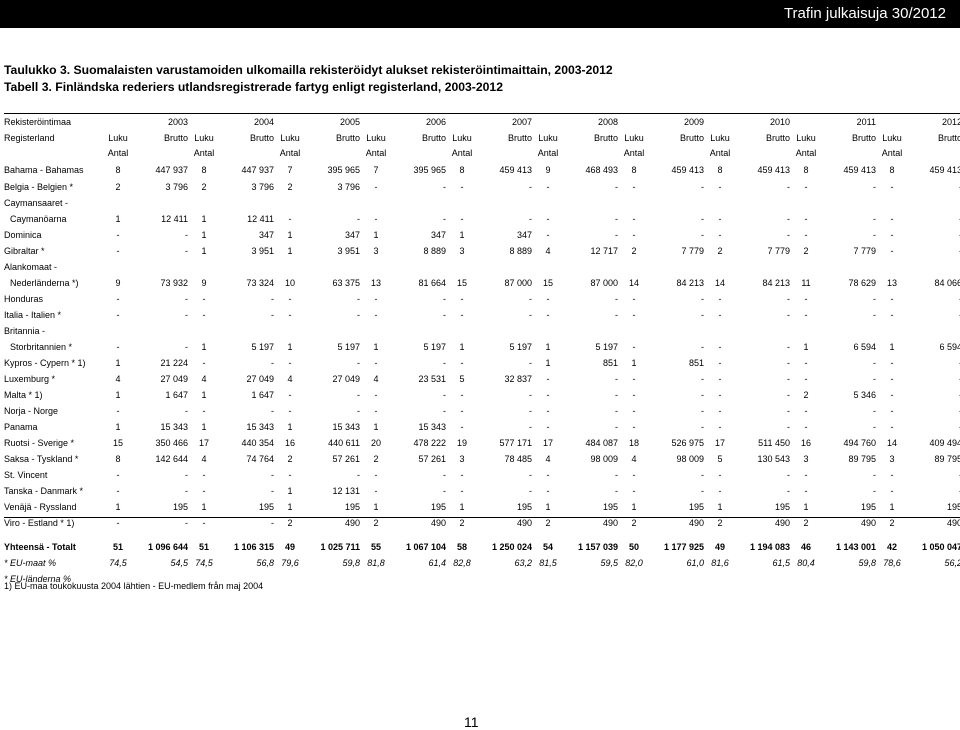  I want to click on total-cell: 49, so click(719, 546).